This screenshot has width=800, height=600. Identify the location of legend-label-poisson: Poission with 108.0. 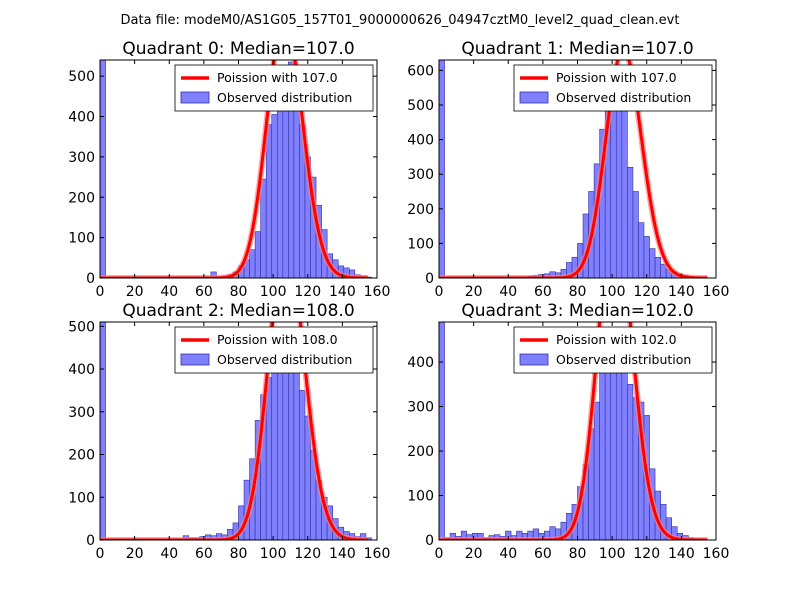
(277, 339).